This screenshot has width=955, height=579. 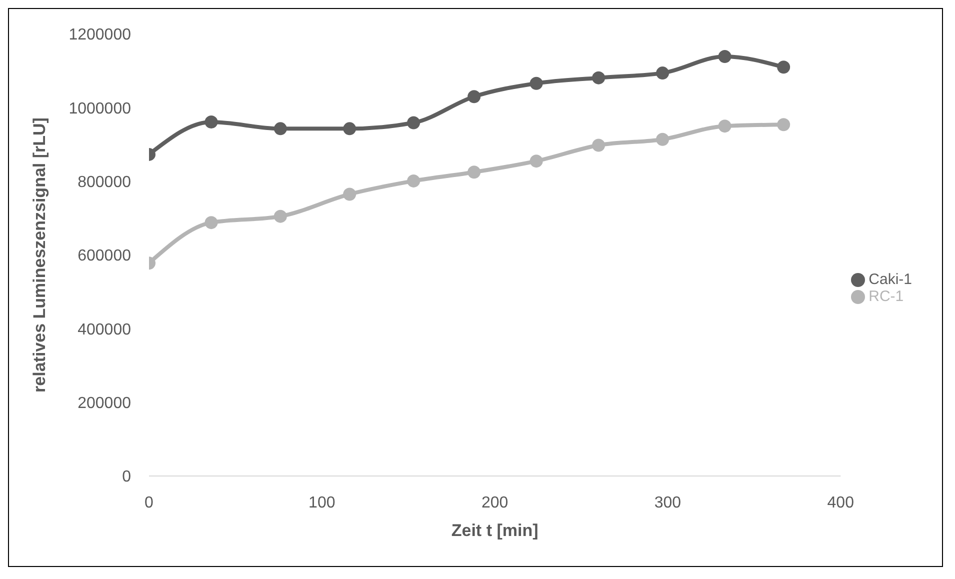 What do you see at coordinates (105, 403) in the screenshot?
I see `y-tick-label: 200000` at bounding box center [105, 403].